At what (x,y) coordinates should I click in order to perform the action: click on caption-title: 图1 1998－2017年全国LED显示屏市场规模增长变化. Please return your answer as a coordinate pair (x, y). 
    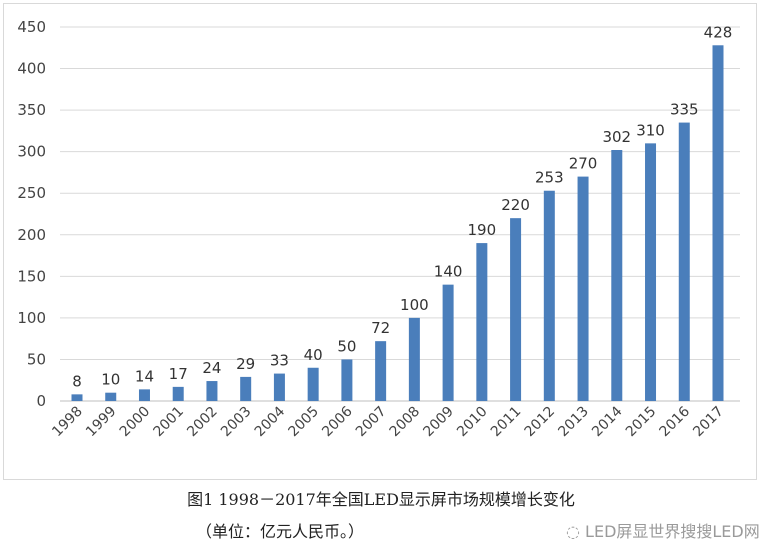
    Looking at the image, I should click on (381, 499).